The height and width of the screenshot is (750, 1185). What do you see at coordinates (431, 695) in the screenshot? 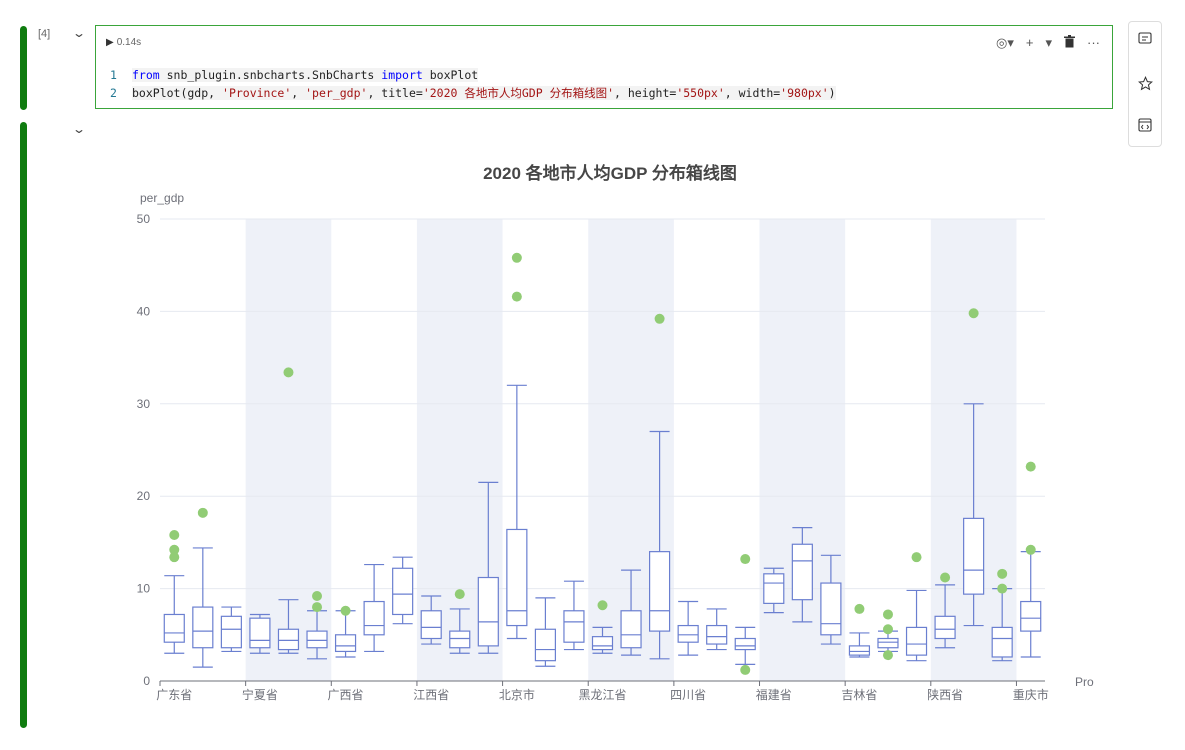
I see `x-tick-label: 江西省` at bounding box center [431, 695].